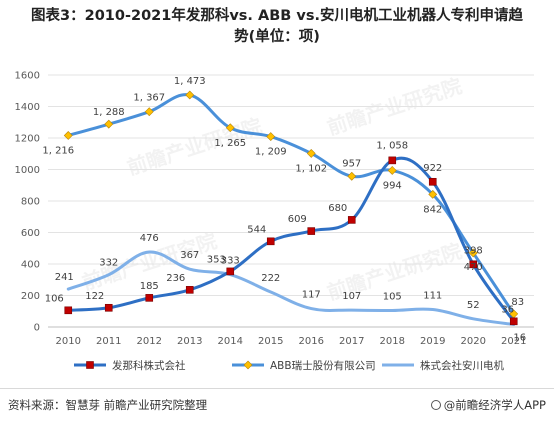 This screenshot has height=421, width=554. Describe the element at coordinates (58, 150) in the screenshot. I see `data-label: 1, 216` at that location.